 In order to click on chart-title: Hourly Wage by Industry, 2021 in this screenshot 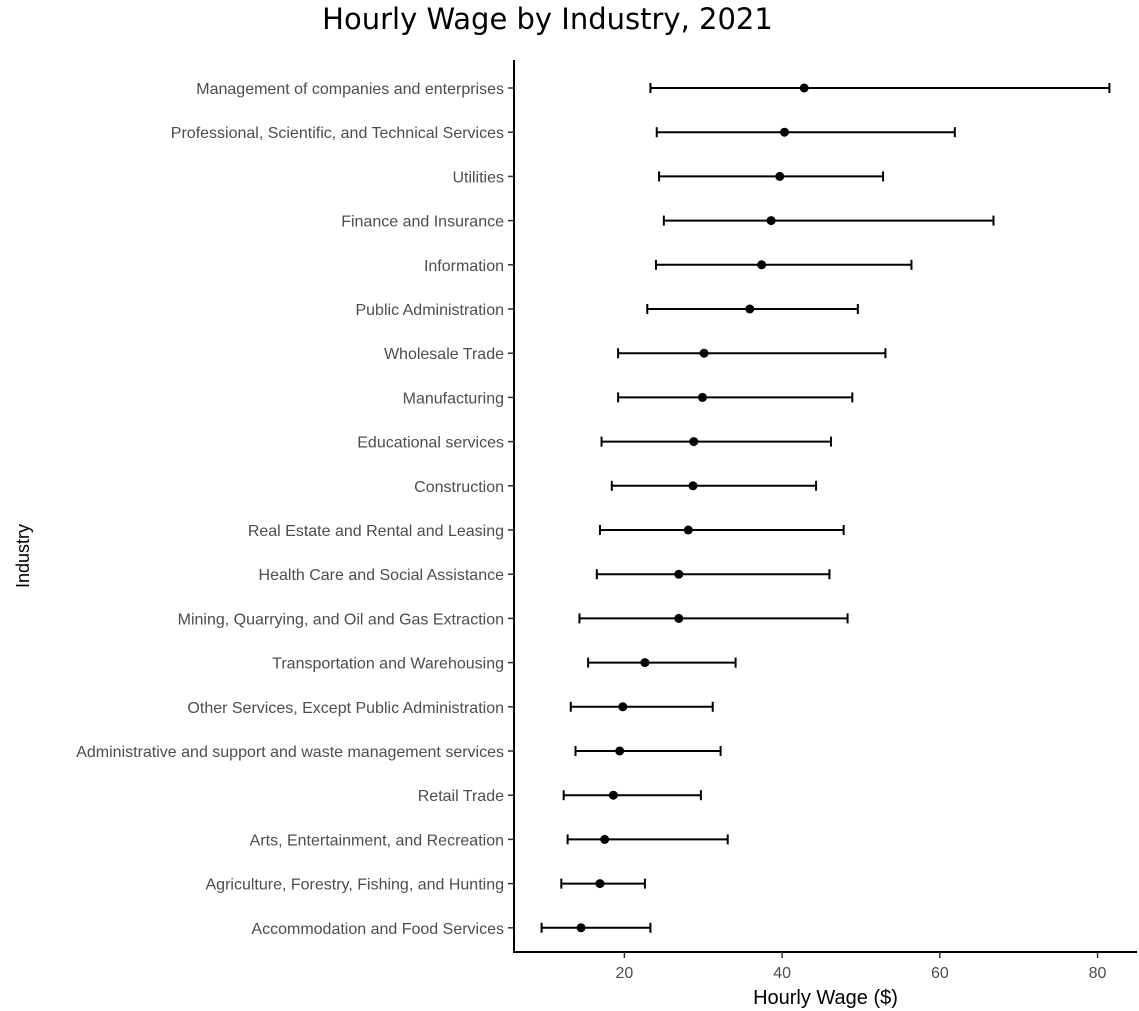, I will do `click(547, 19)`.